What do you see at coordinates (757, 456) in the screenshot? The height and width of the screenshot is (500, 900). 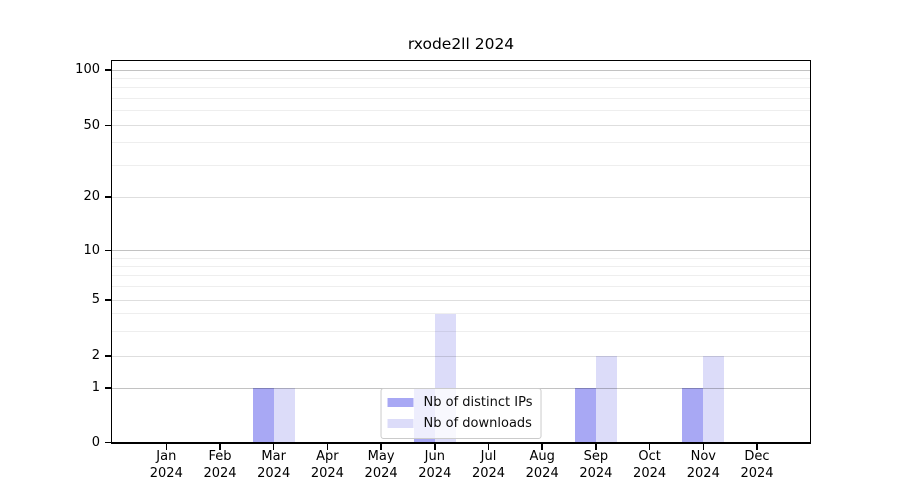 I see `x-tick-month: Dec` at bounding box center [757, 456].